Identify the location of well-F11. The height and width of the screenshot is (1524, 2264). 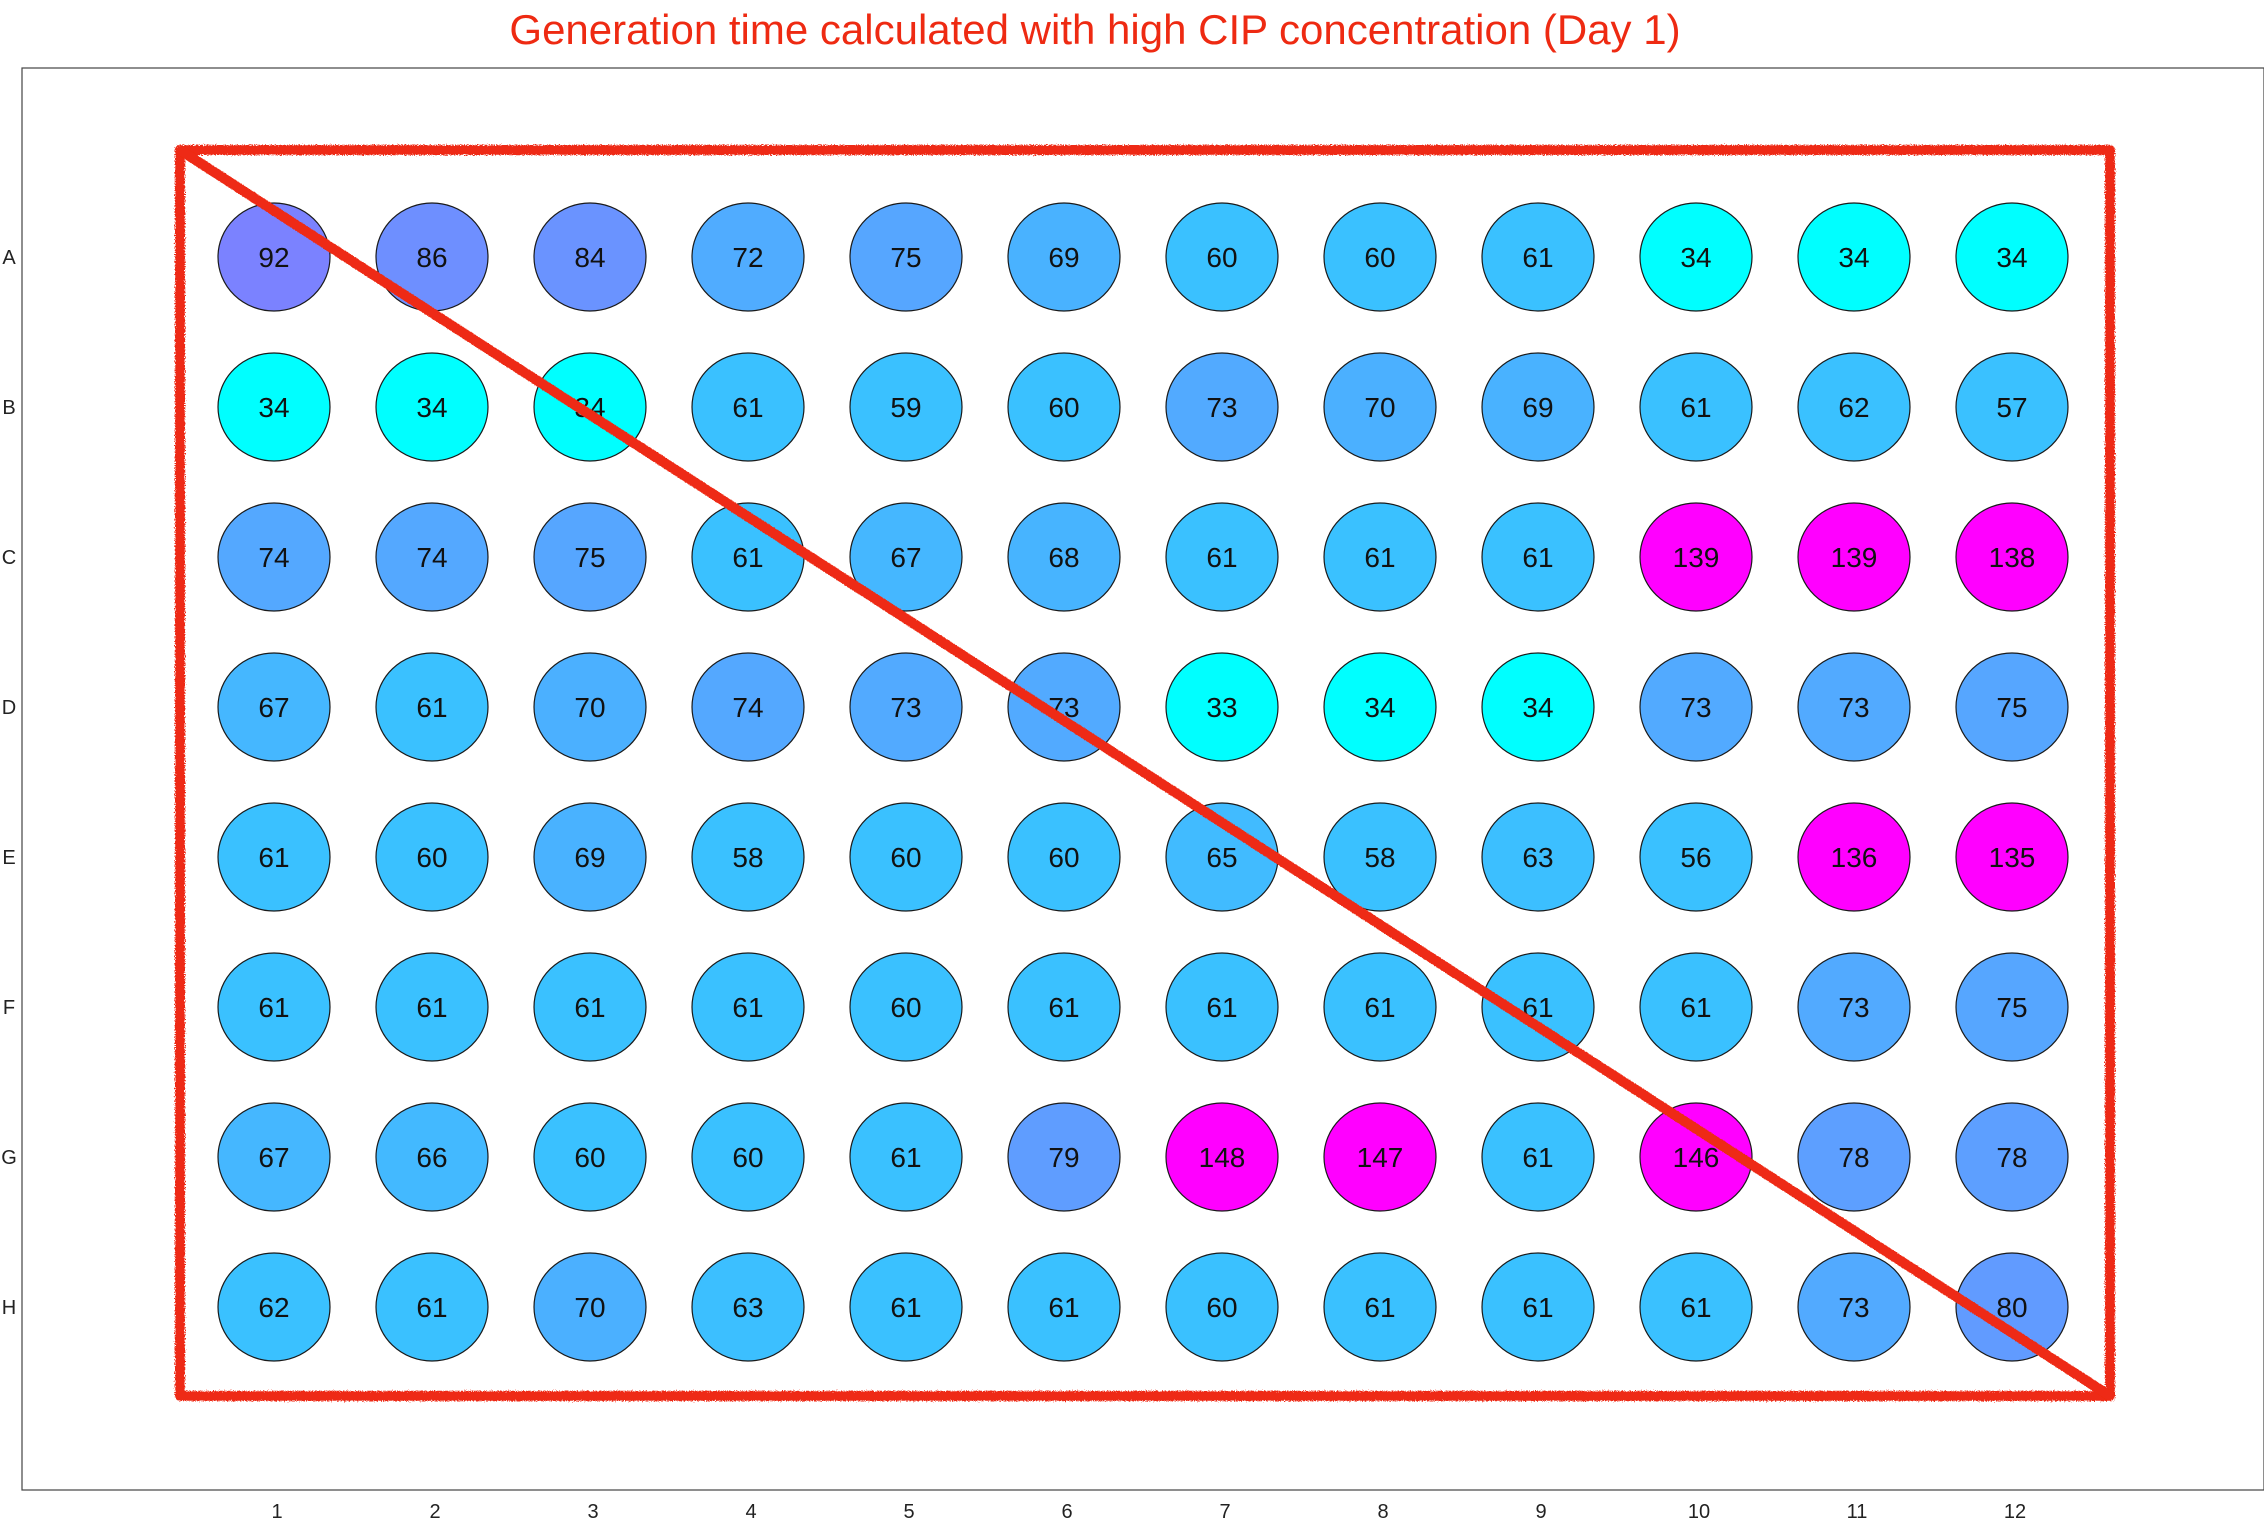
(1854, 1007).